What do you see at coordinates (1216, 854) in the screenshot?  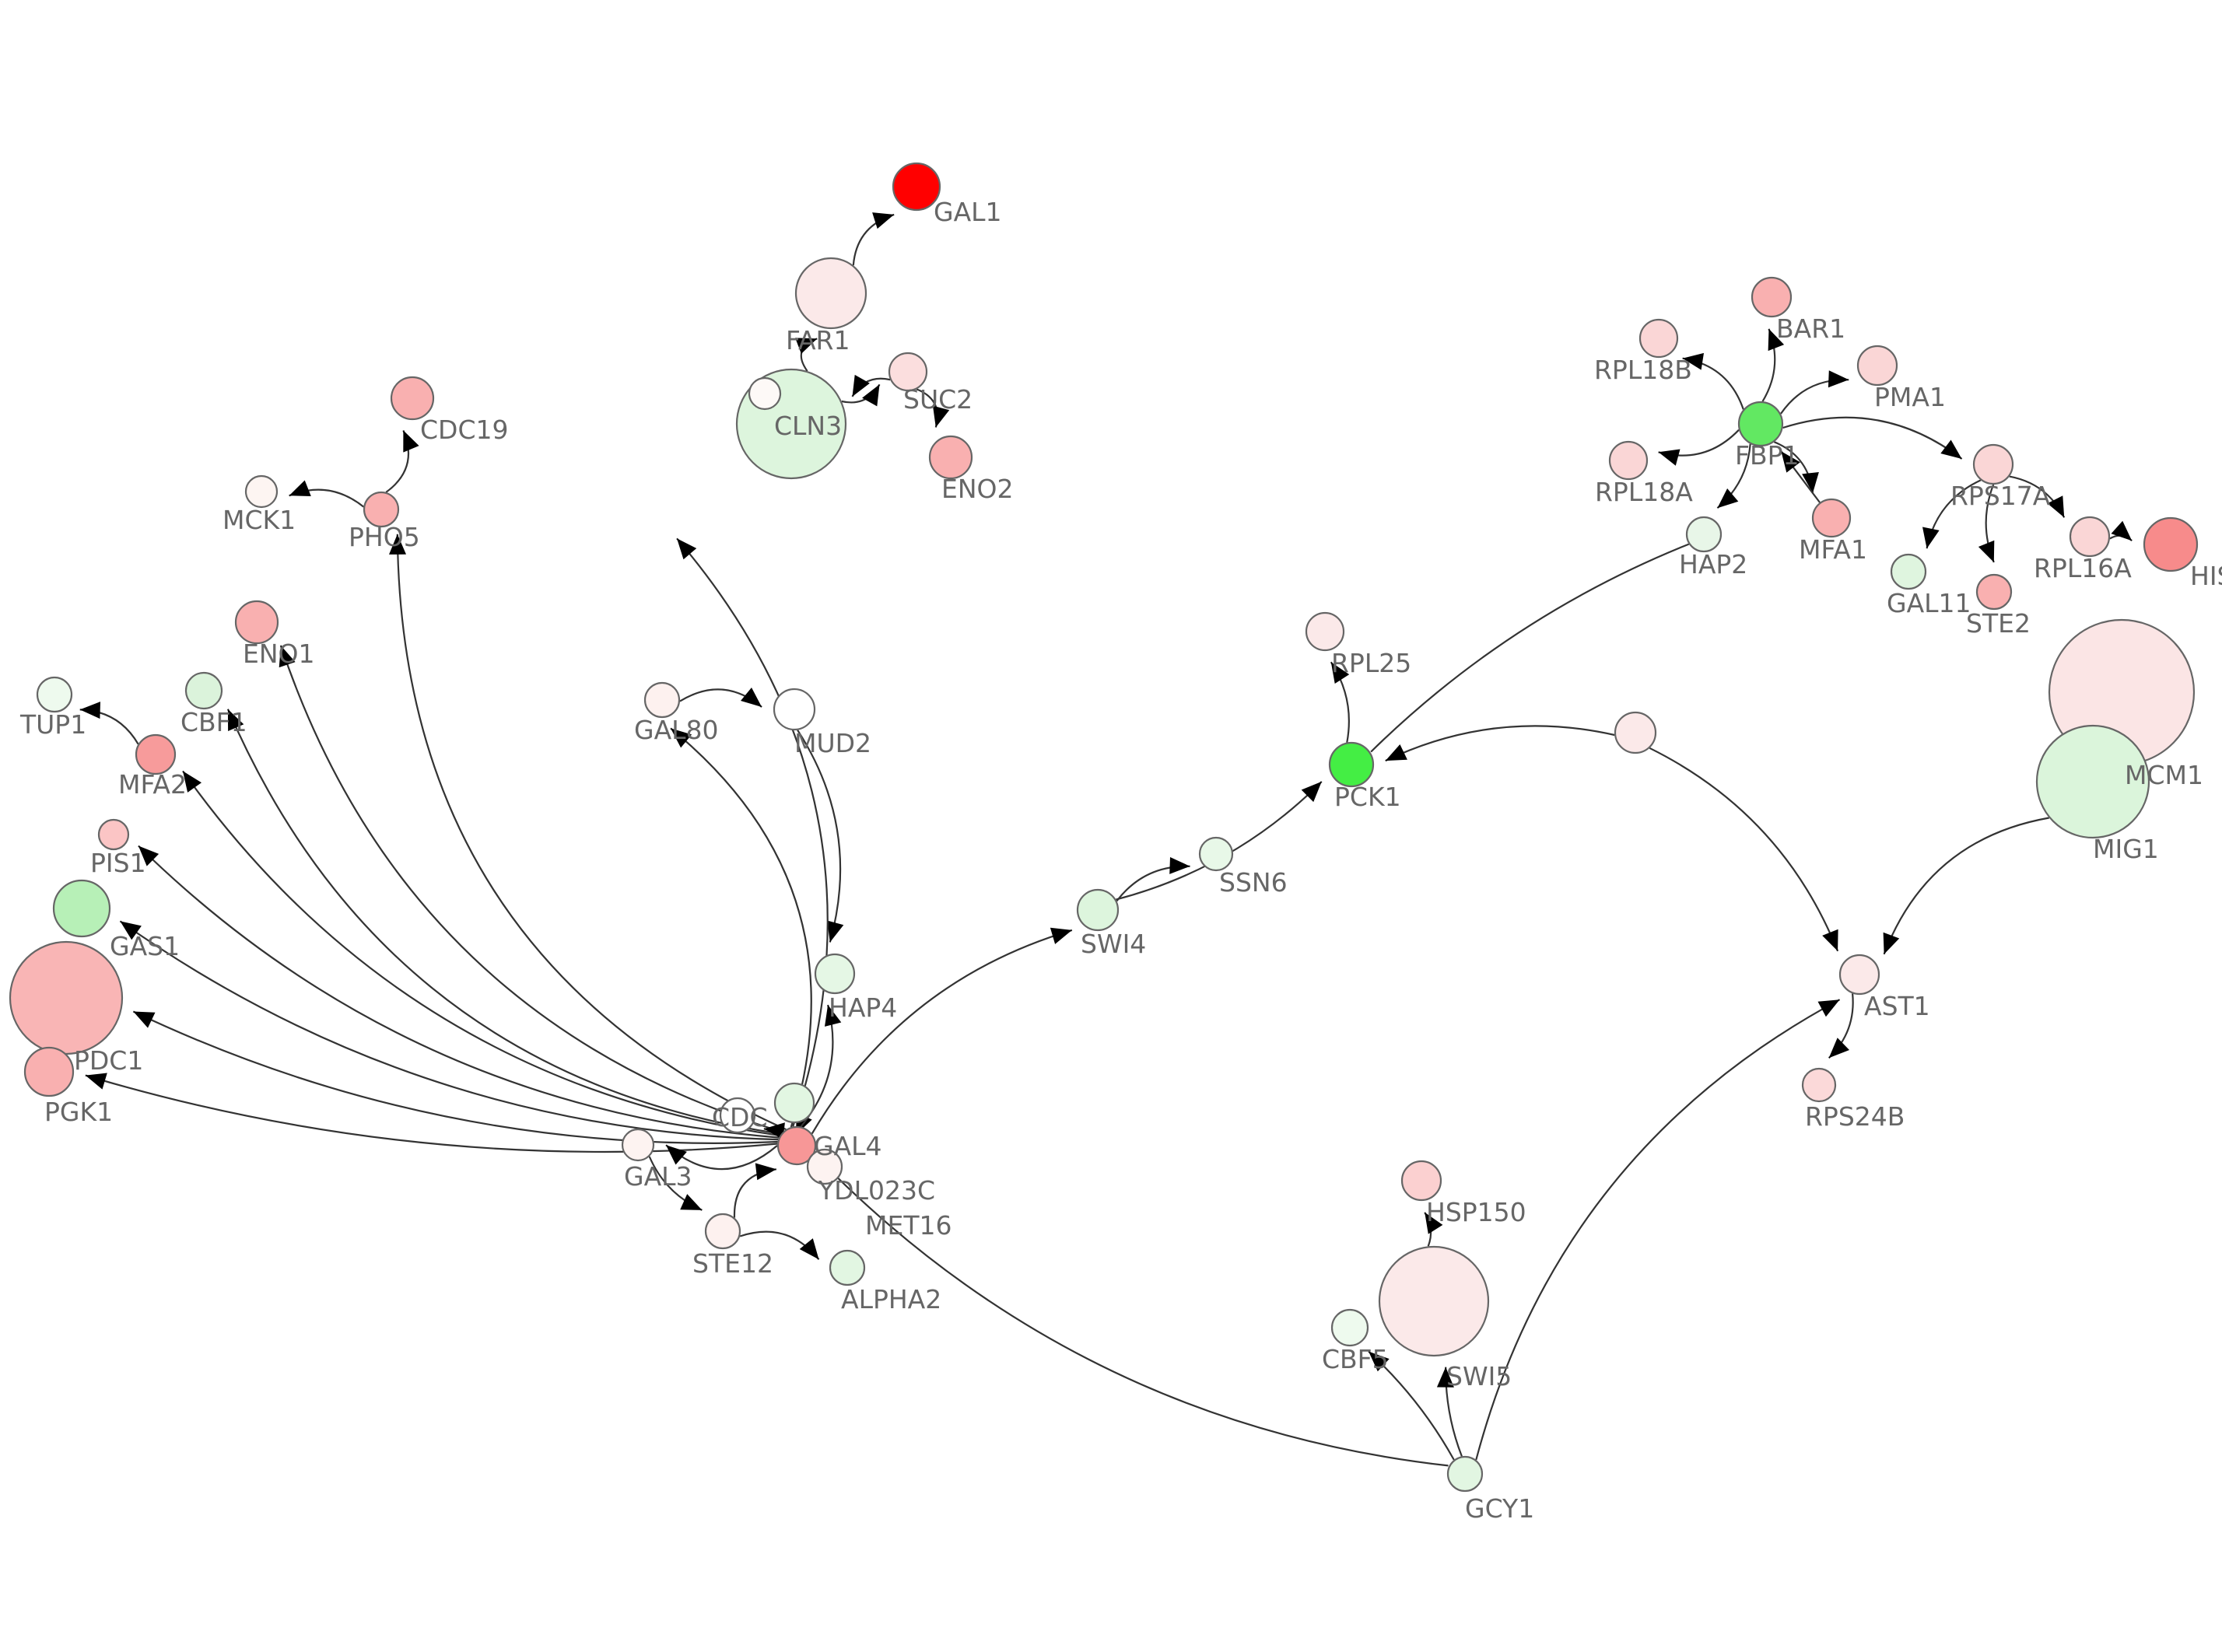 I see `node-ssn6` at bounding box center [1216, 854].